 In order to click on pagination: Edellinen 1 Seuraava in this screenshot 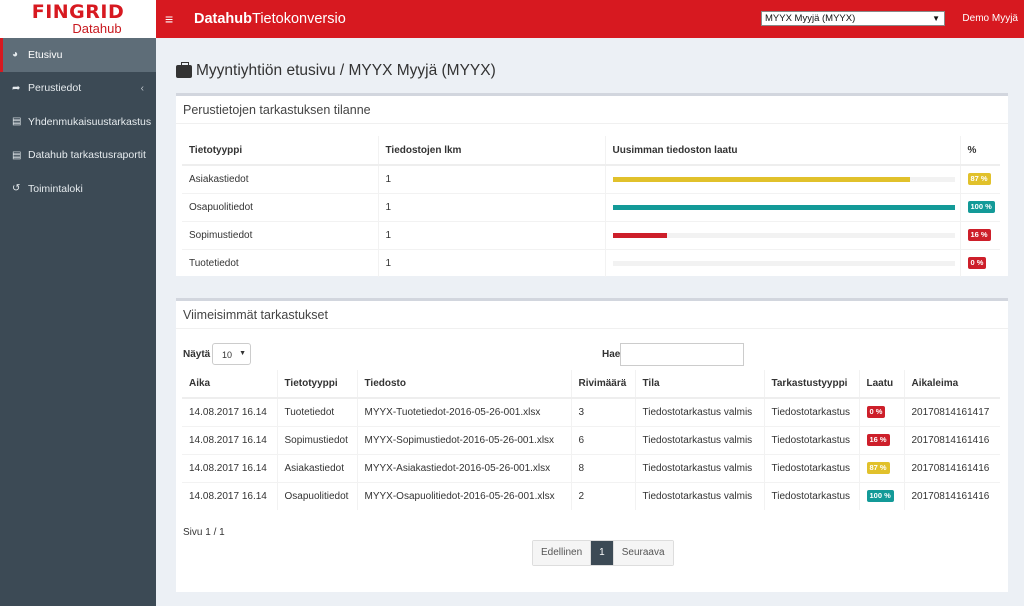, I will do `click(603, 553)`.